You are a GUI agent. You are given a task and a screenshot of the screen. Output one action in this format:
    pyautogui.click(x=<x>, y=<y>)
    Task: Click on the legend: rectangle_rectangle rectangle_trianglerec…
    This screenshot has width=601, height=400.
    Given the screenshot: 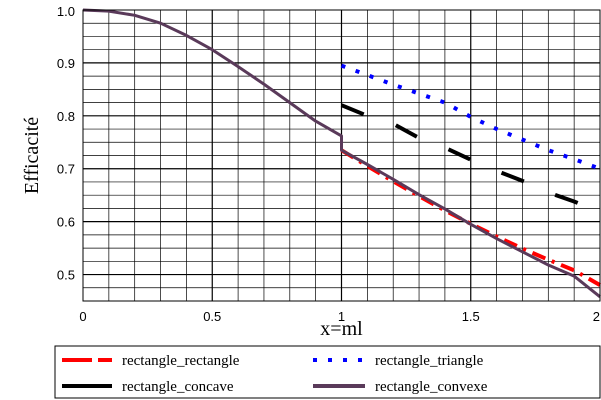 What is the action you would take?
    pyautogui.click(x=327, y=372)
    